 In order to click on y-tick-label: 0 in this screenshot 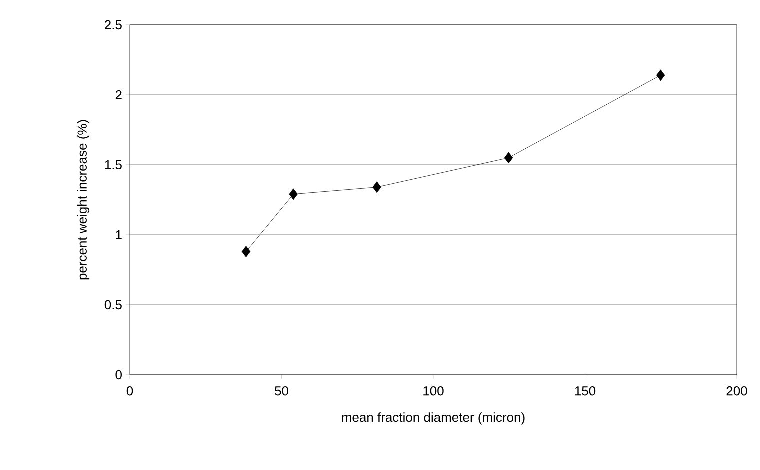, I will do `click(119, 375)`.